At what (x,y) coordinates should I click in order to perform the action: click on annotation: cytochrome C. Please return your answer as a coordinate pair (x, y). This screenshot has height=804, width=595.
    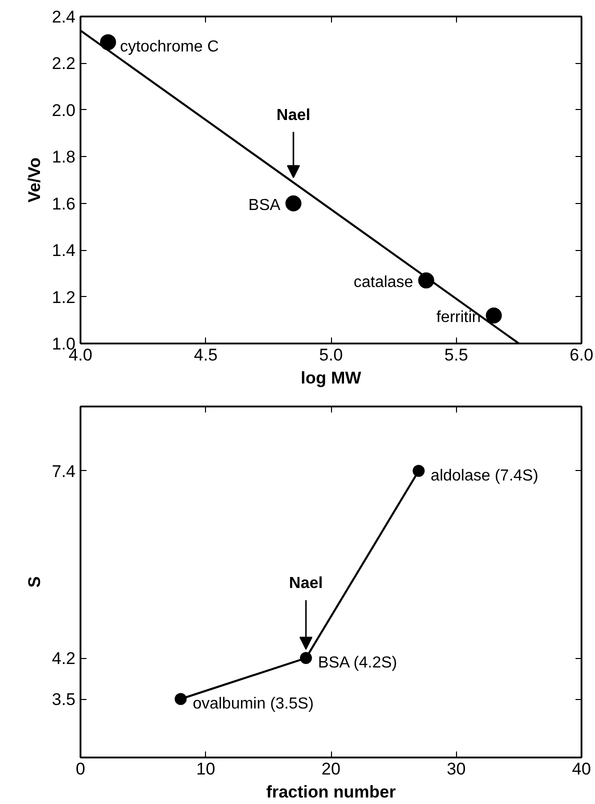
    Looking at the image, I should click on (169, 47).